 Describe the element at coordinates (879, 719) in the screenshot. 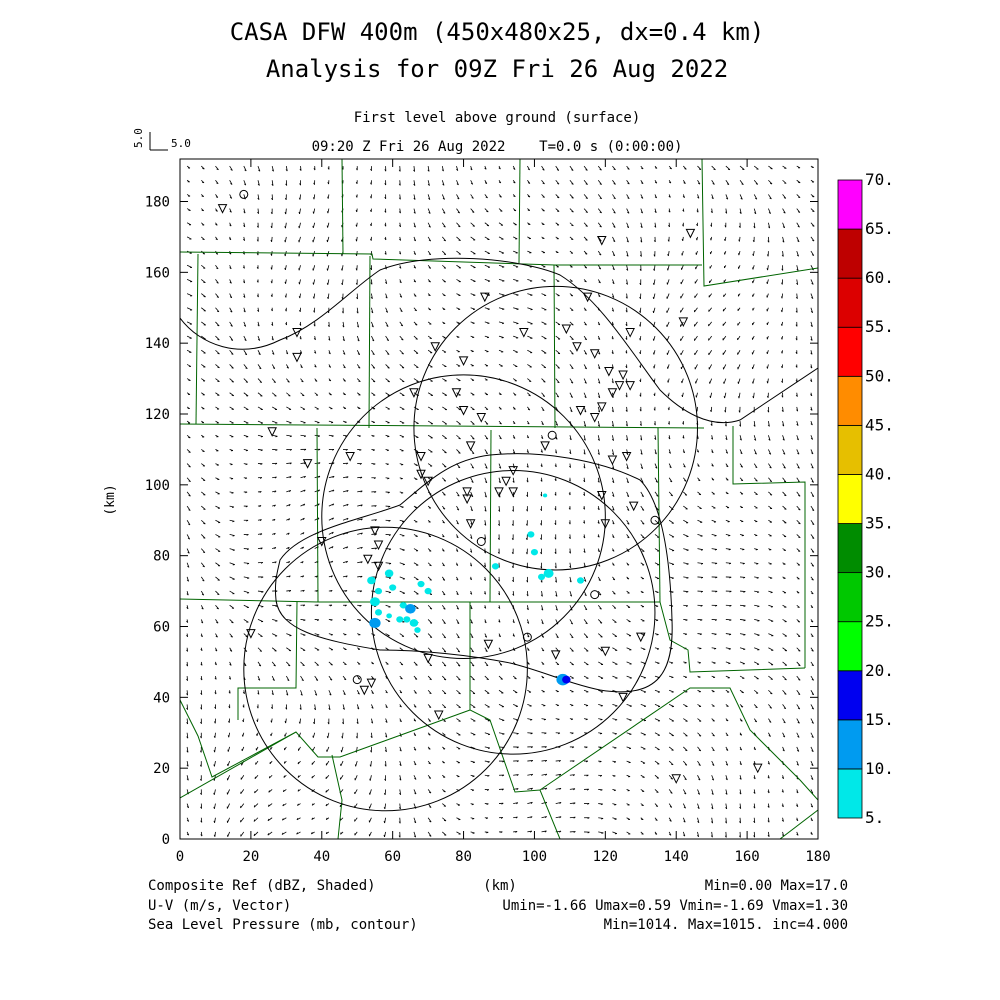

I see `colorbar-label: 15.` at that location.